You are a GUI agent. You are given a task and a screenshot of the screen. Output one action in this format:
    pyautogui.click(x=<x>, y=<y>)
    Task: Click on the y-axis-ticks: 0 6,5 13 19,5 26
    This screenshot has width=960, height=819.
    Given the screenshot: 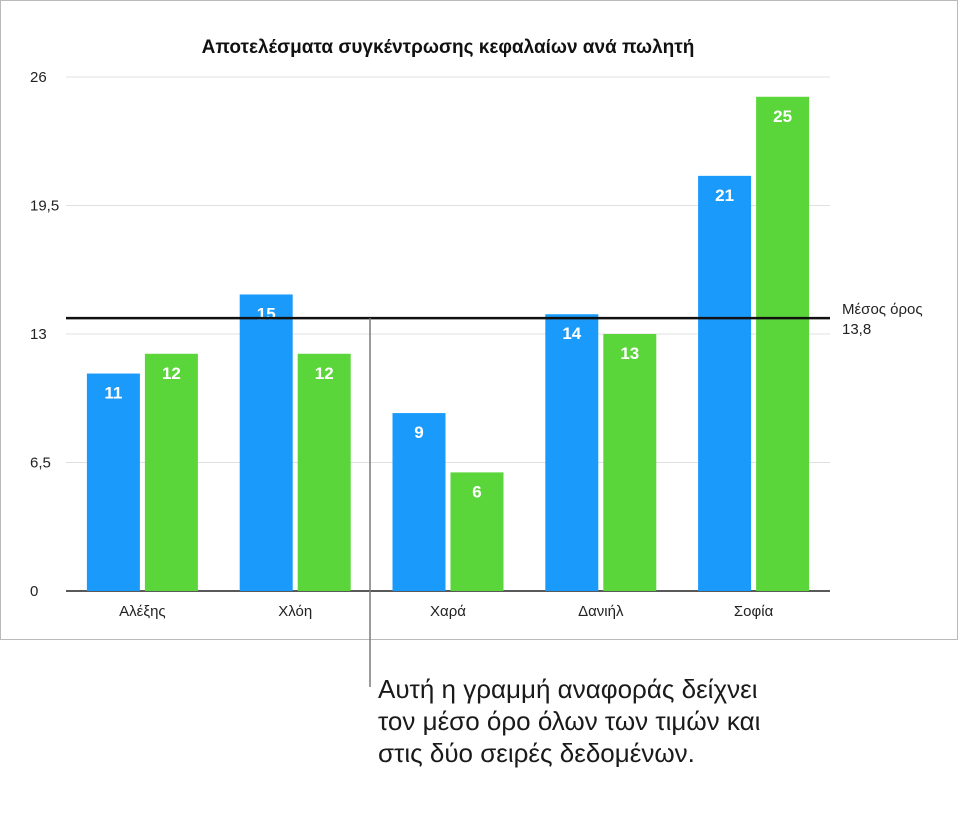 What is the action you would take?
    pyautogui.click(x=44, y=334)
    